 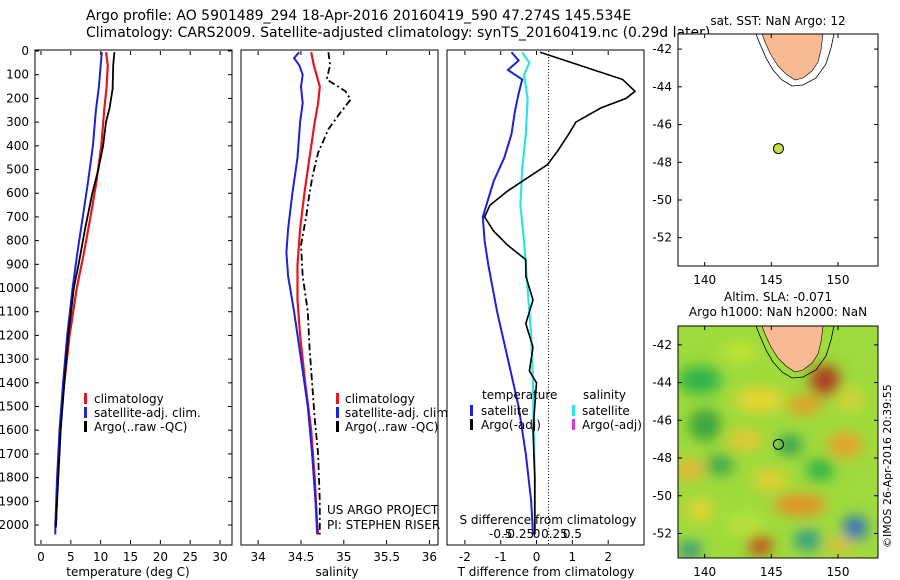 What do you see at coordinates (537, 534) in the screenshot?
I see `s-difference-tick-label: 0` at bounding box center [537, 534].